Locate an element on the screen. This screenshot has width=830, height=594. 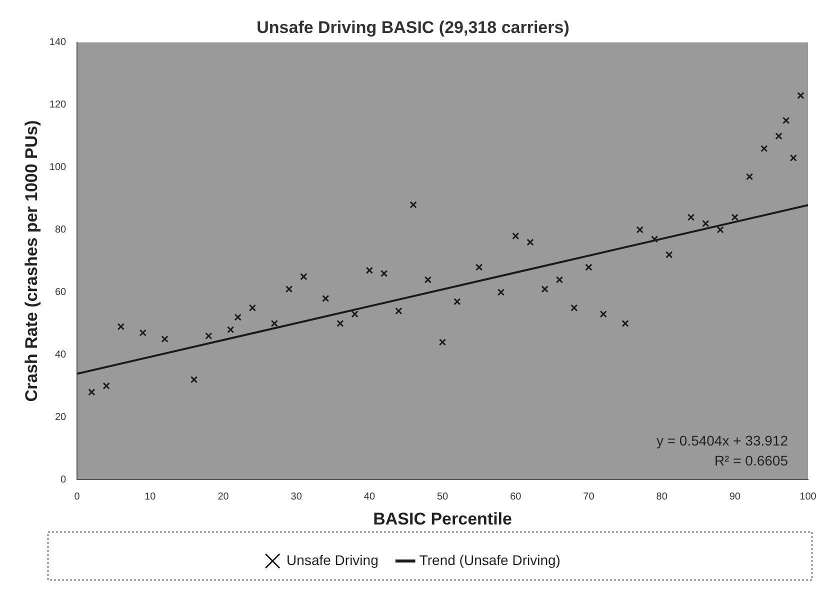
x-tick-label: 50 is located at coordinates (442, 496).